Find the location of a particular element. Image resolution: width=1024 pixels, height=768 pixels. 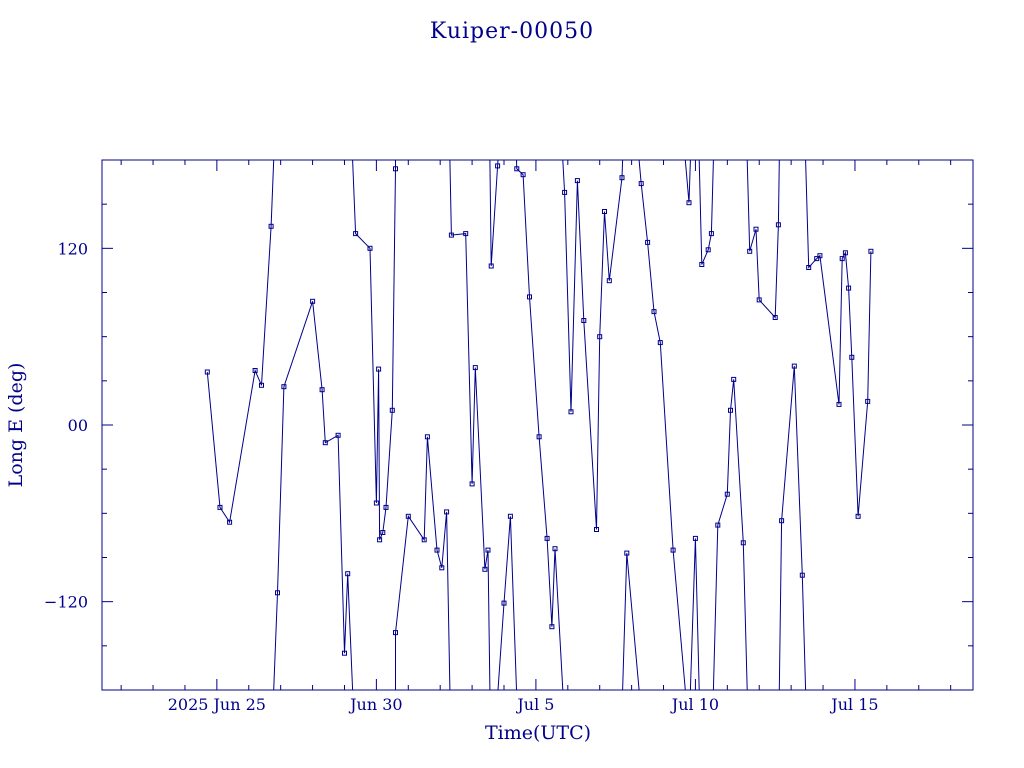

x-tick-label: Jul 15 is located at coordinates (853, 704).